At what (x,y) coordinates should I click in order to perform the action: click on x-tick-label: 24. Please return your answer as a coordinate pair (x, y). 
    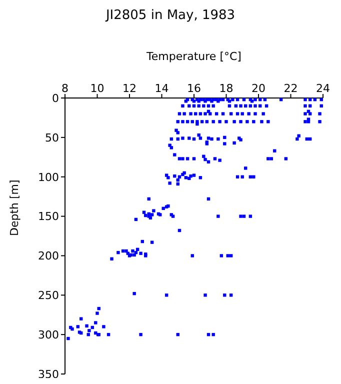
    Looking at the image, I should click on (323, 88).